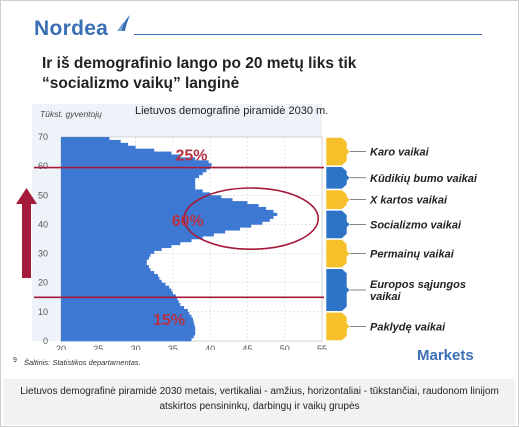 The height and width of the screenshot is (427, 519). What do you see at coordinates (408, 201) in the screenshot?
I see `generation-label-2: X kartos vaikai` at bounding box center [408, 201].